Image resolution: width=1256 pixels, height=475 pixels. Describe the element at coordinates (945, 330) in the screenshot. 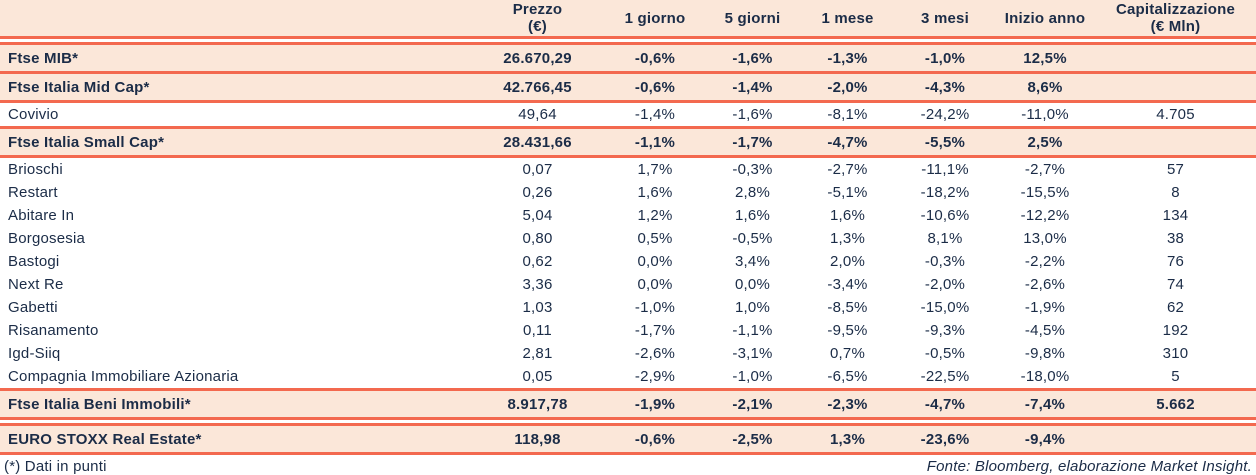

I see `cell-3-mesi: -9,3%` at that location.